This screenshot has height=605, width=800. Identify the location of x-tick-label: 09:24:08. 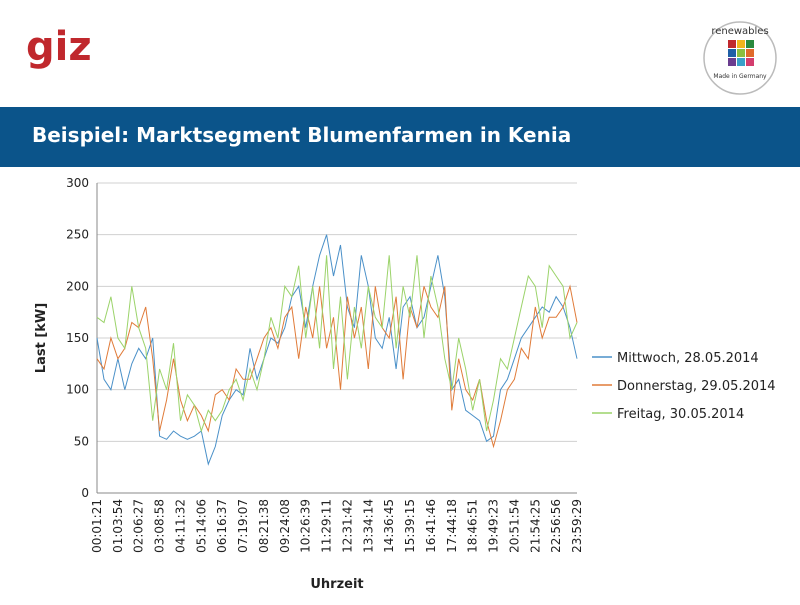
(285, 526).